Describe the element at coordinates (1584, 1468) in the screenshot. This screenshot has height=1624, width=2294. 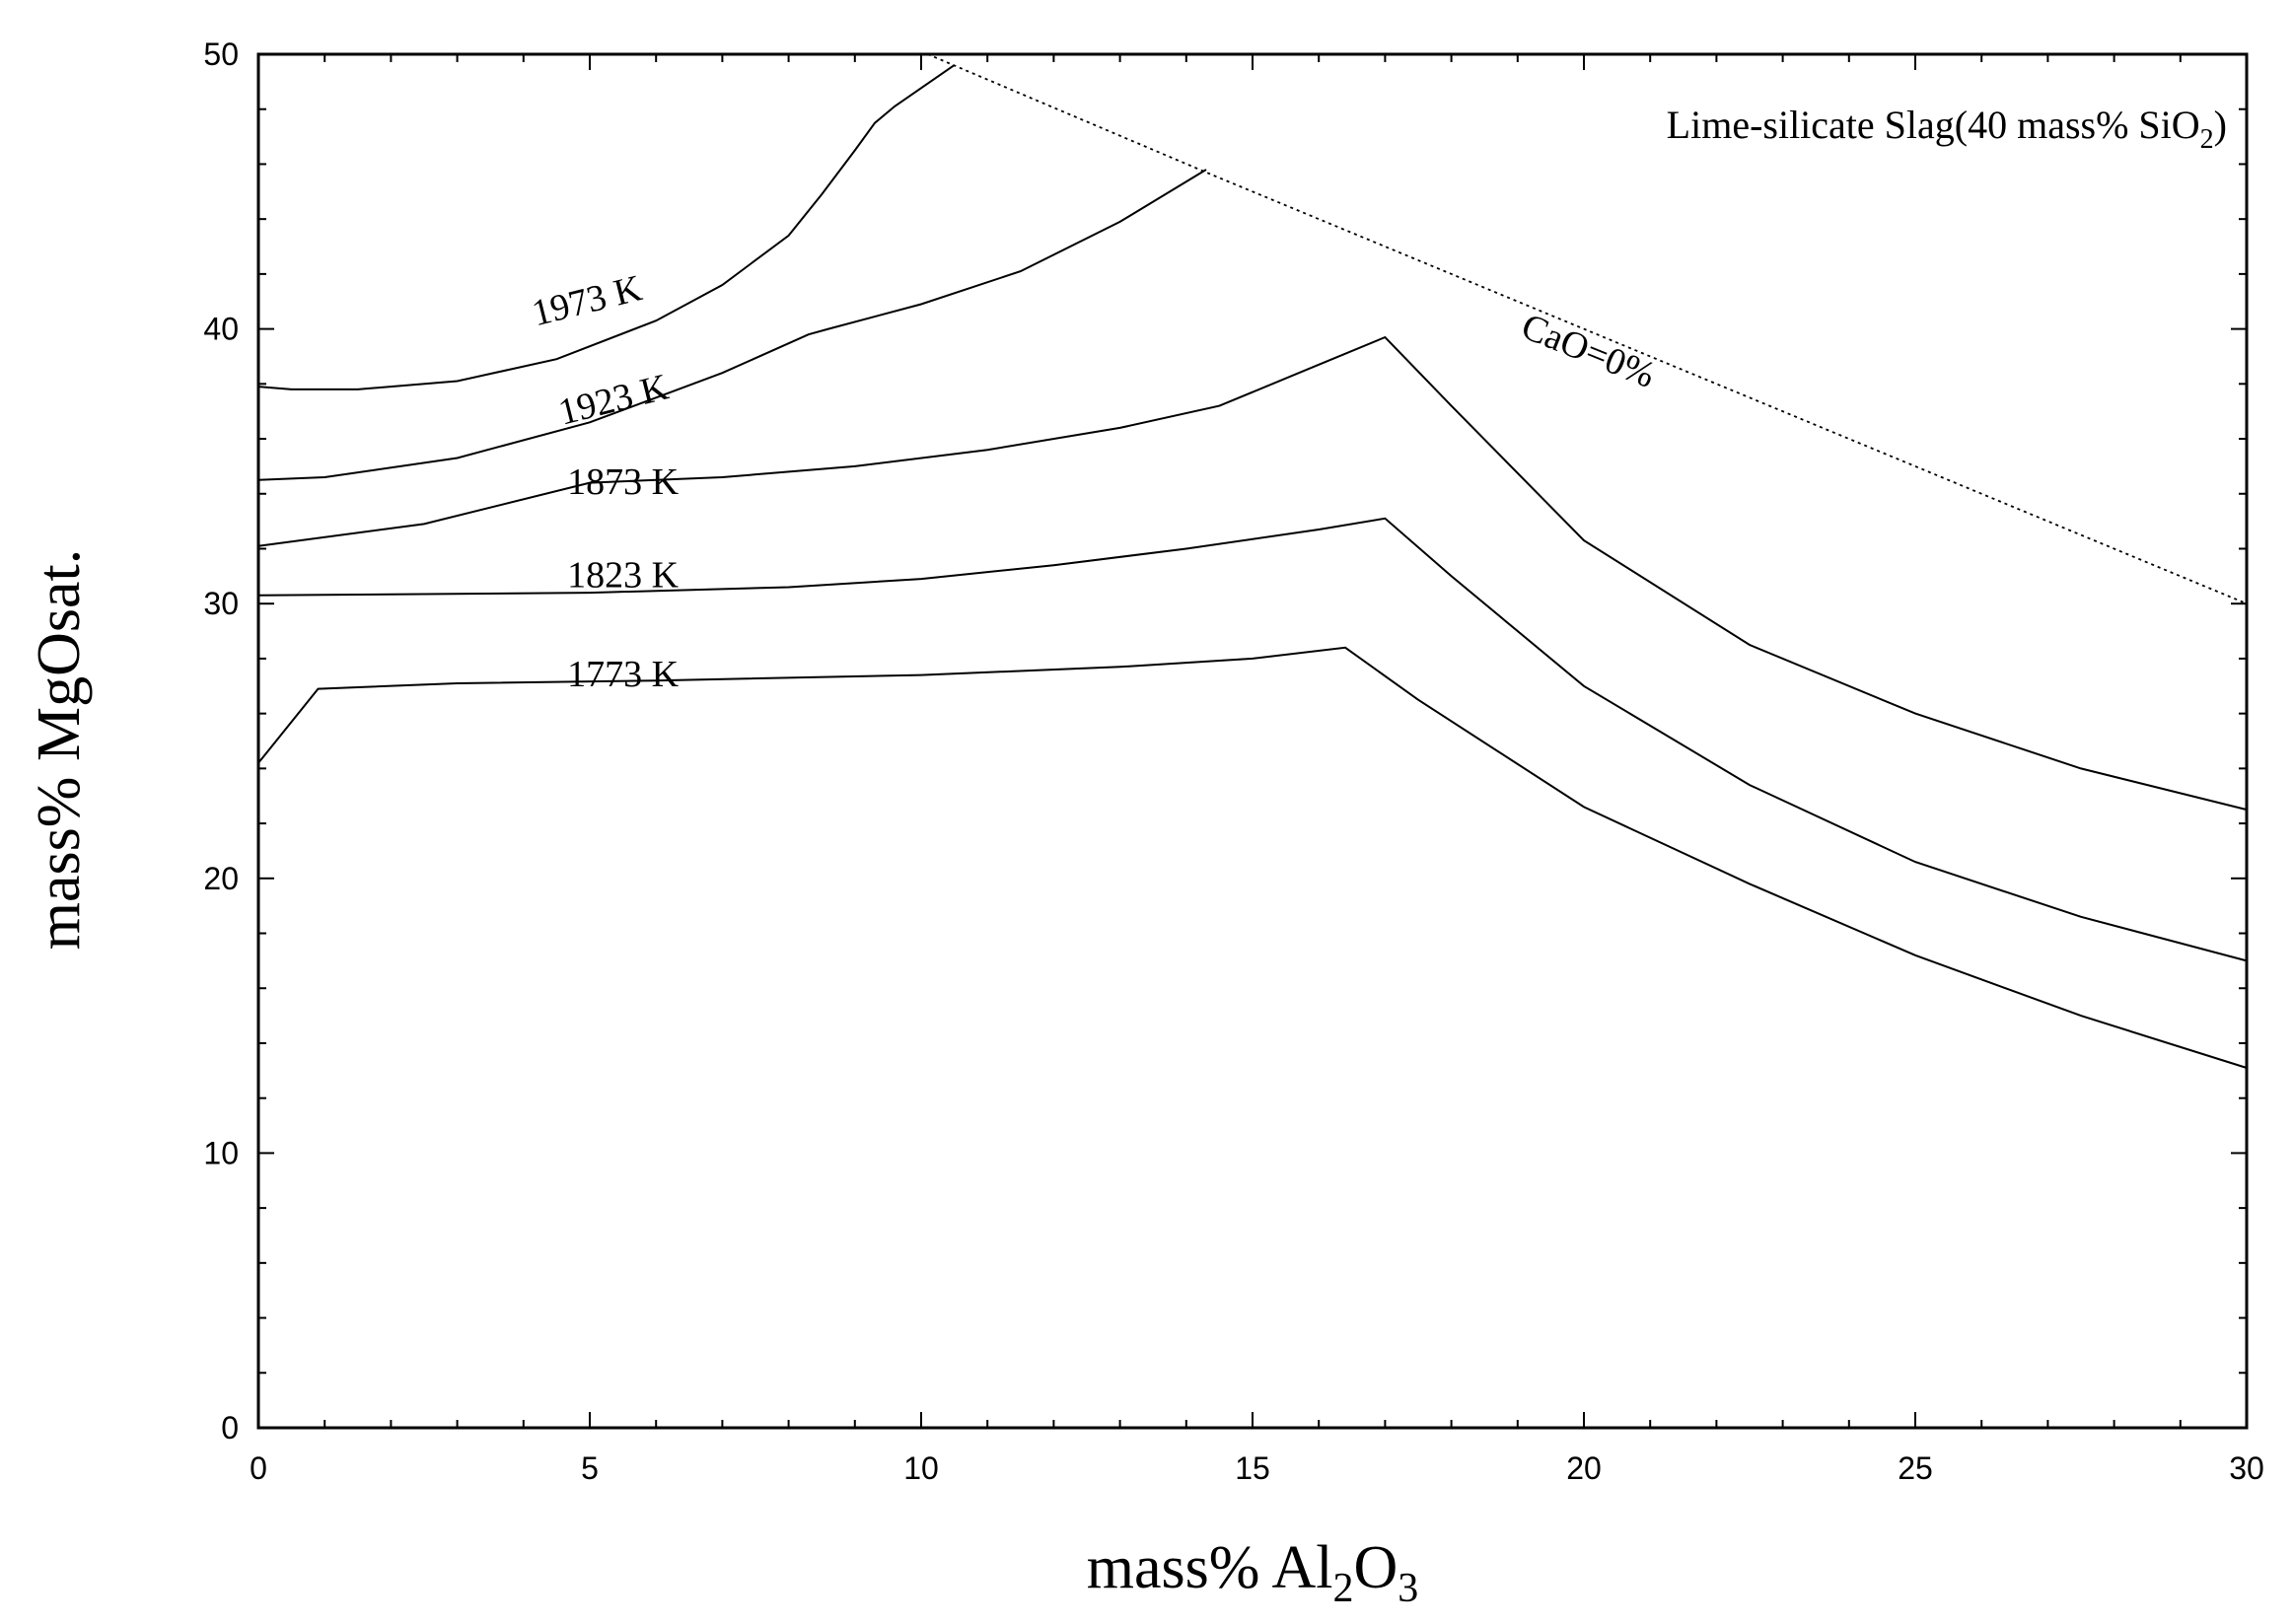
I see `x-tick-label: 20` at that location.